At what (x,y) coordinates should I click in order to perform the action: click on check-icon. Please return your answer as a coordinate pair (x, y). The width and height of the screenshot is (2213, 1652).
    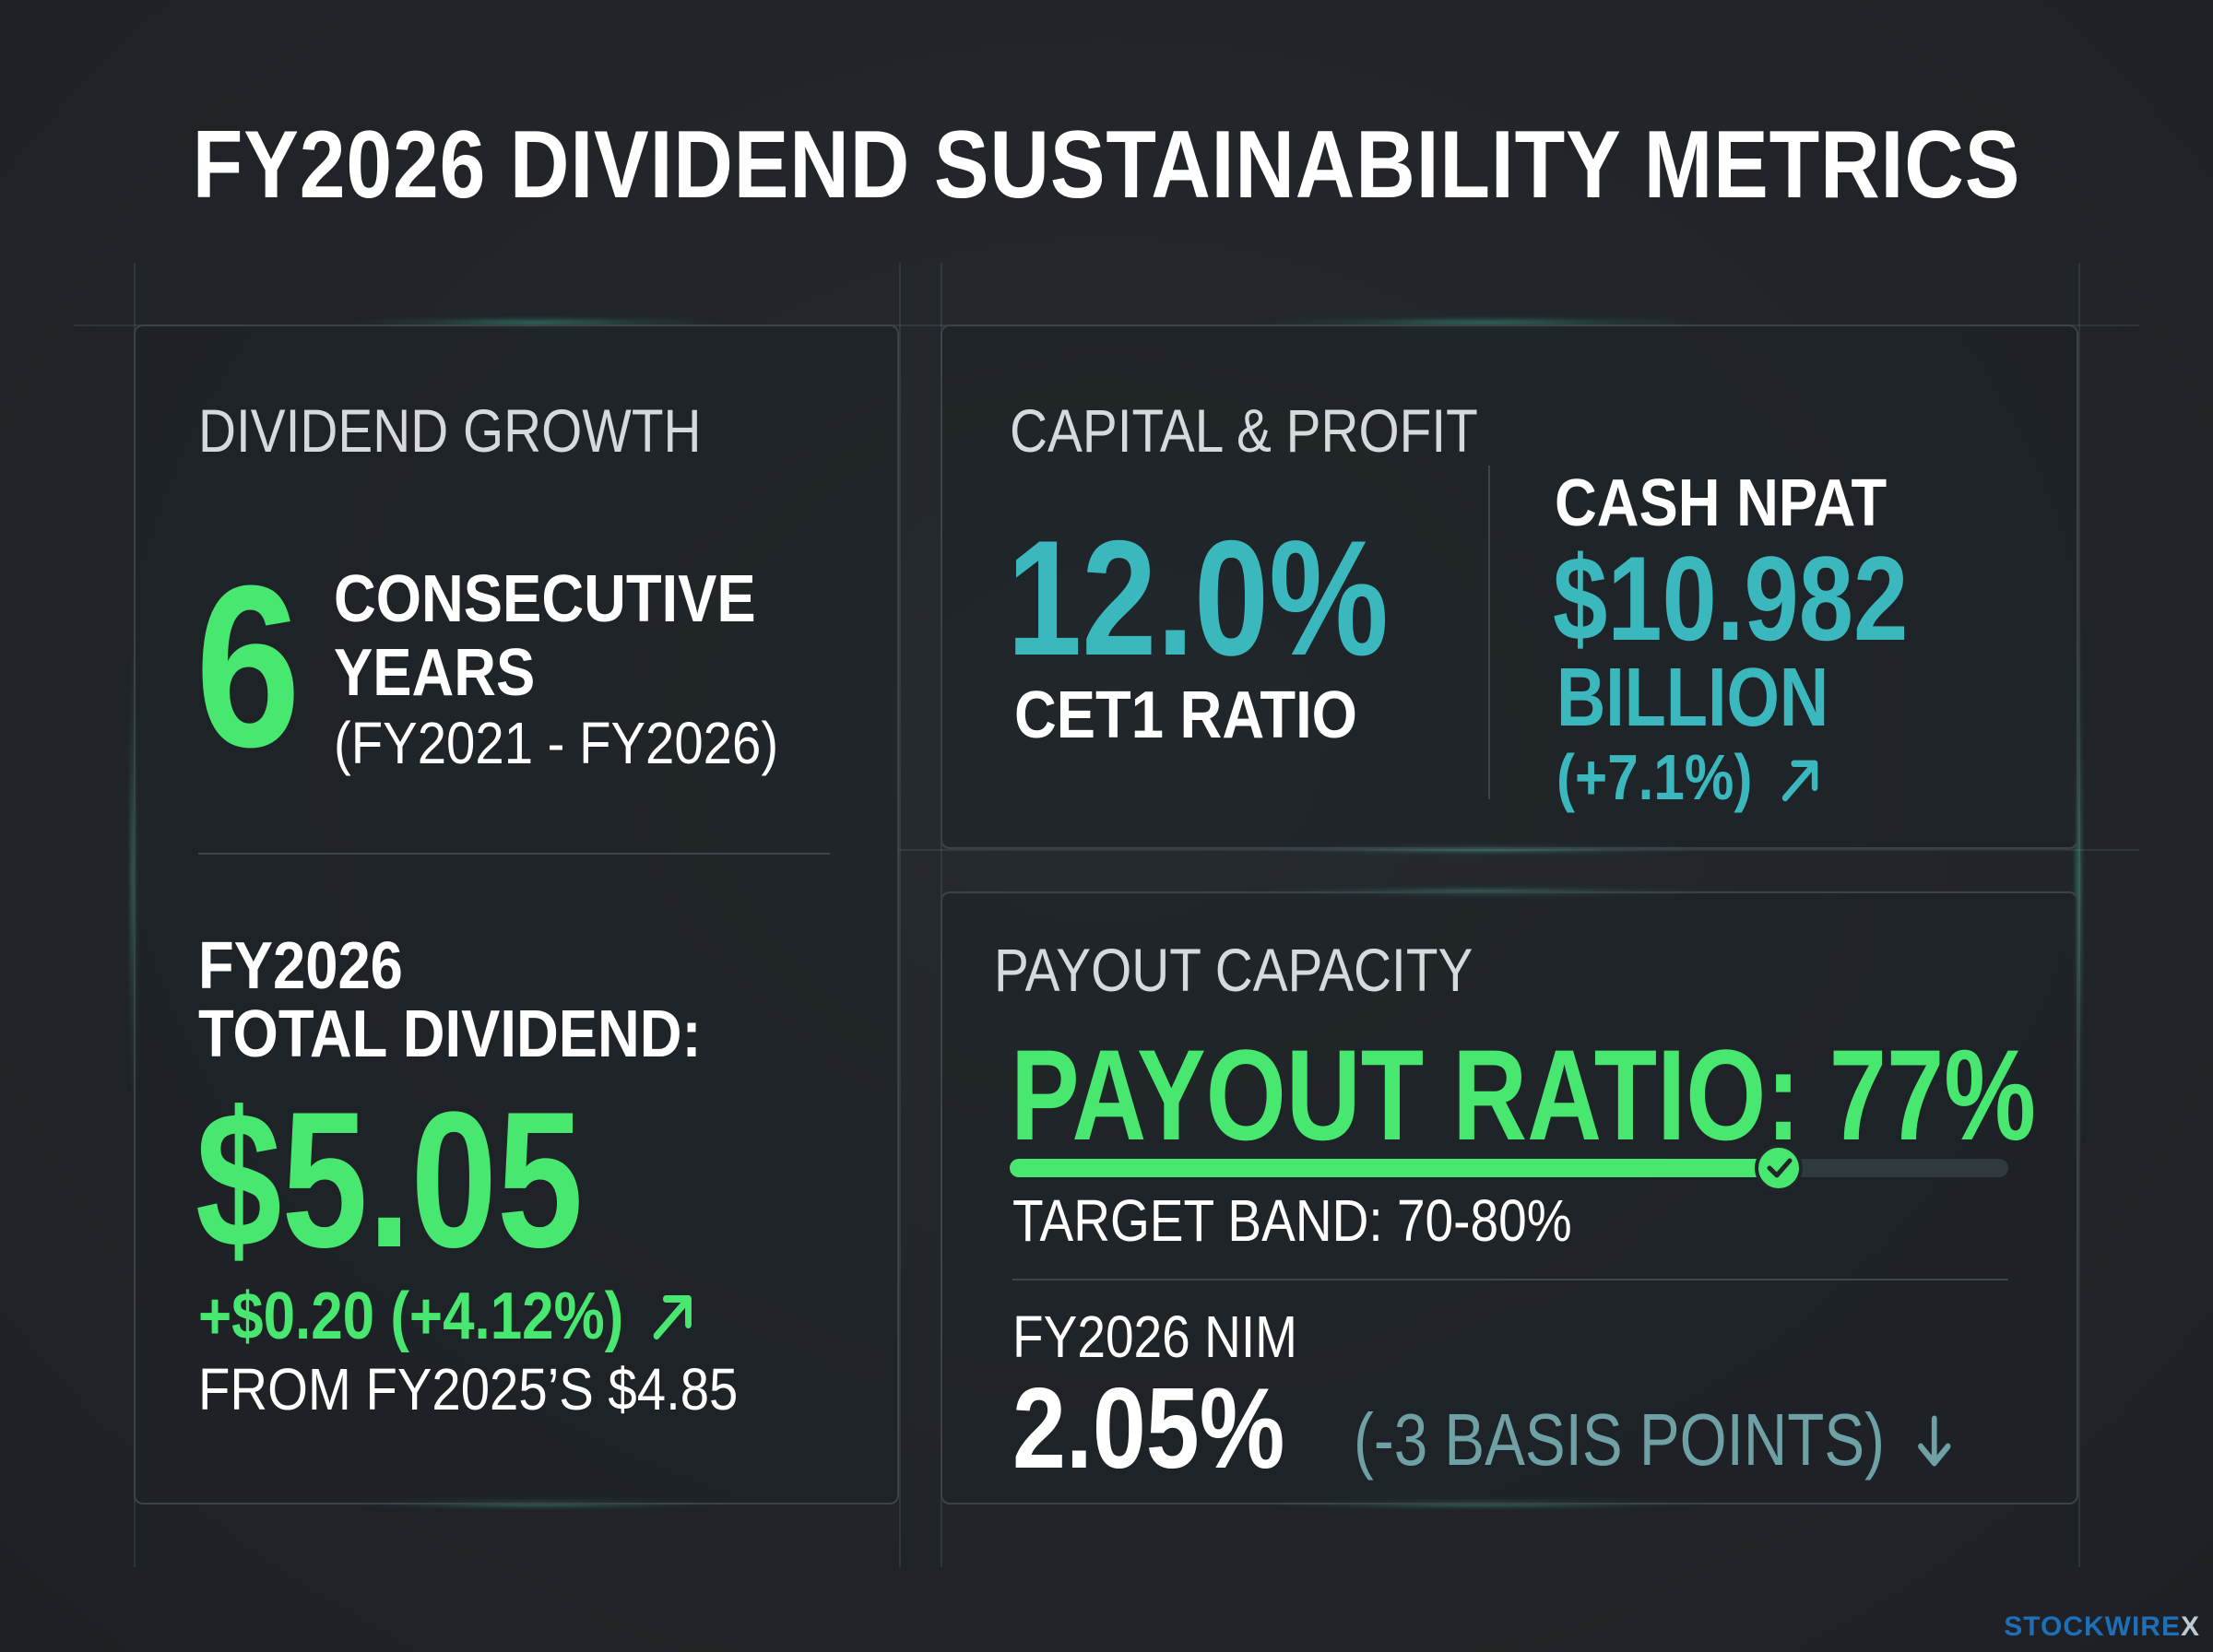
    Looking at the image, I should click on (1778, 1168).